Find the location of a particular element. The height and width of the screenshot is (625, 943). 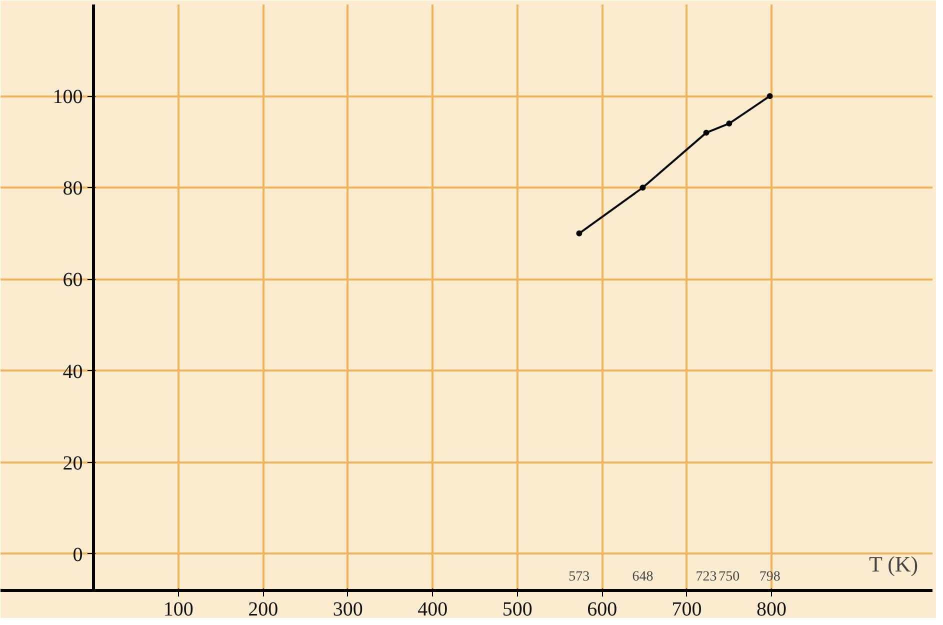

x2-tick-label: 573 is located at coordinates (579, 577).